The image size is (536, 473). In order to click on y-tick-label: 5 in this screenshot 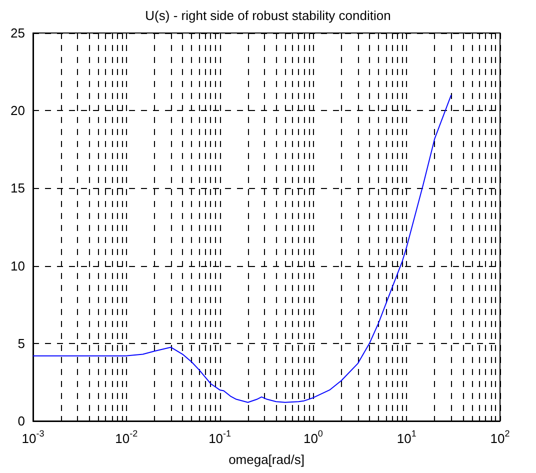, I will do `click(21, 343)`.